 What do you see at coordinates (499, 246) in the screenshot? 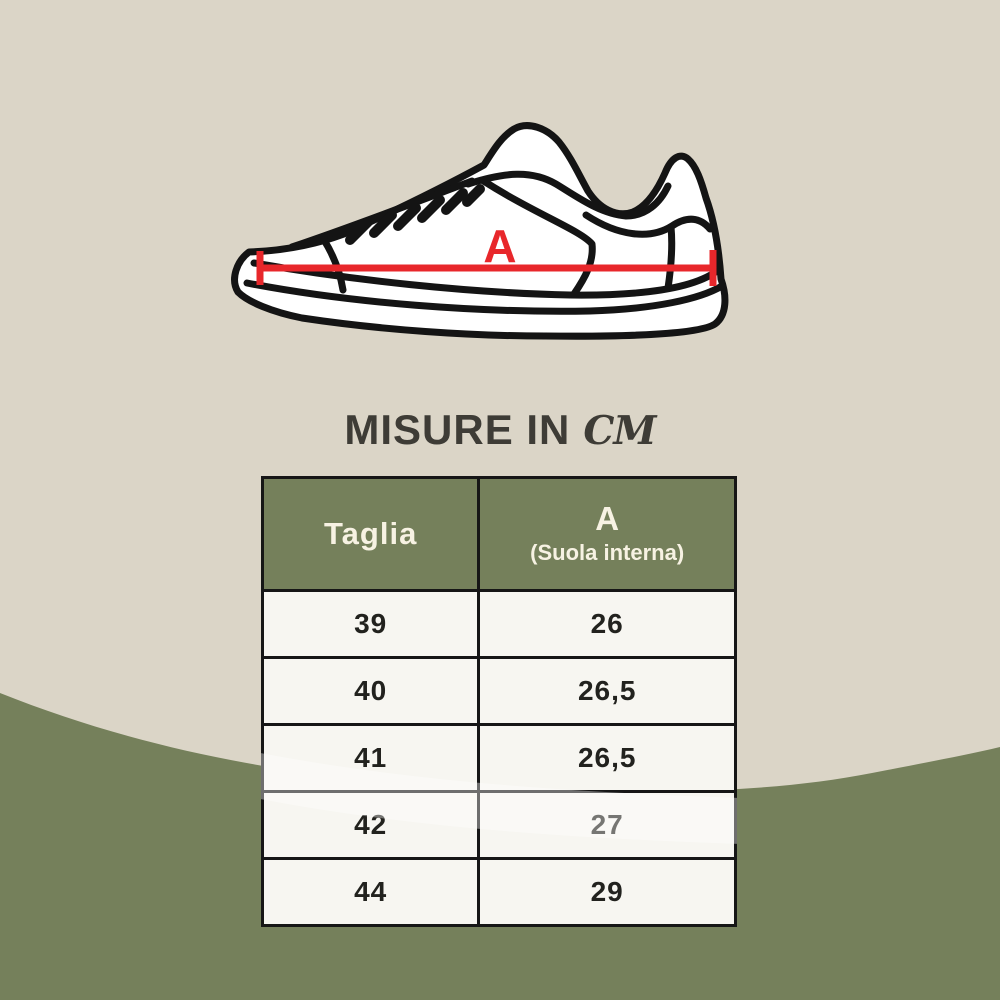
I see `measurement-label: A` at bounding box center [499, 246].